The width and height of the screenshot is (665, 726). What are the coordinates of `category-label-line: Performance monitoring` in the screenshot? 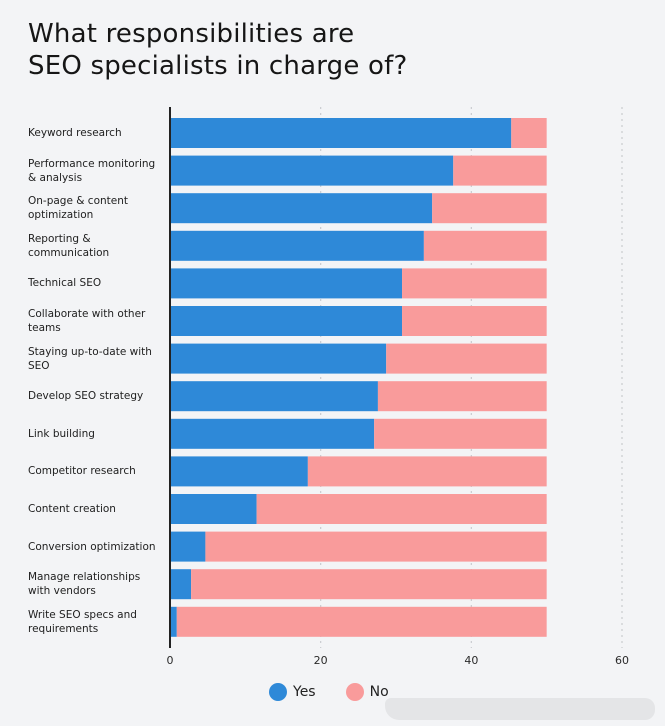 It's located at (92, 163).